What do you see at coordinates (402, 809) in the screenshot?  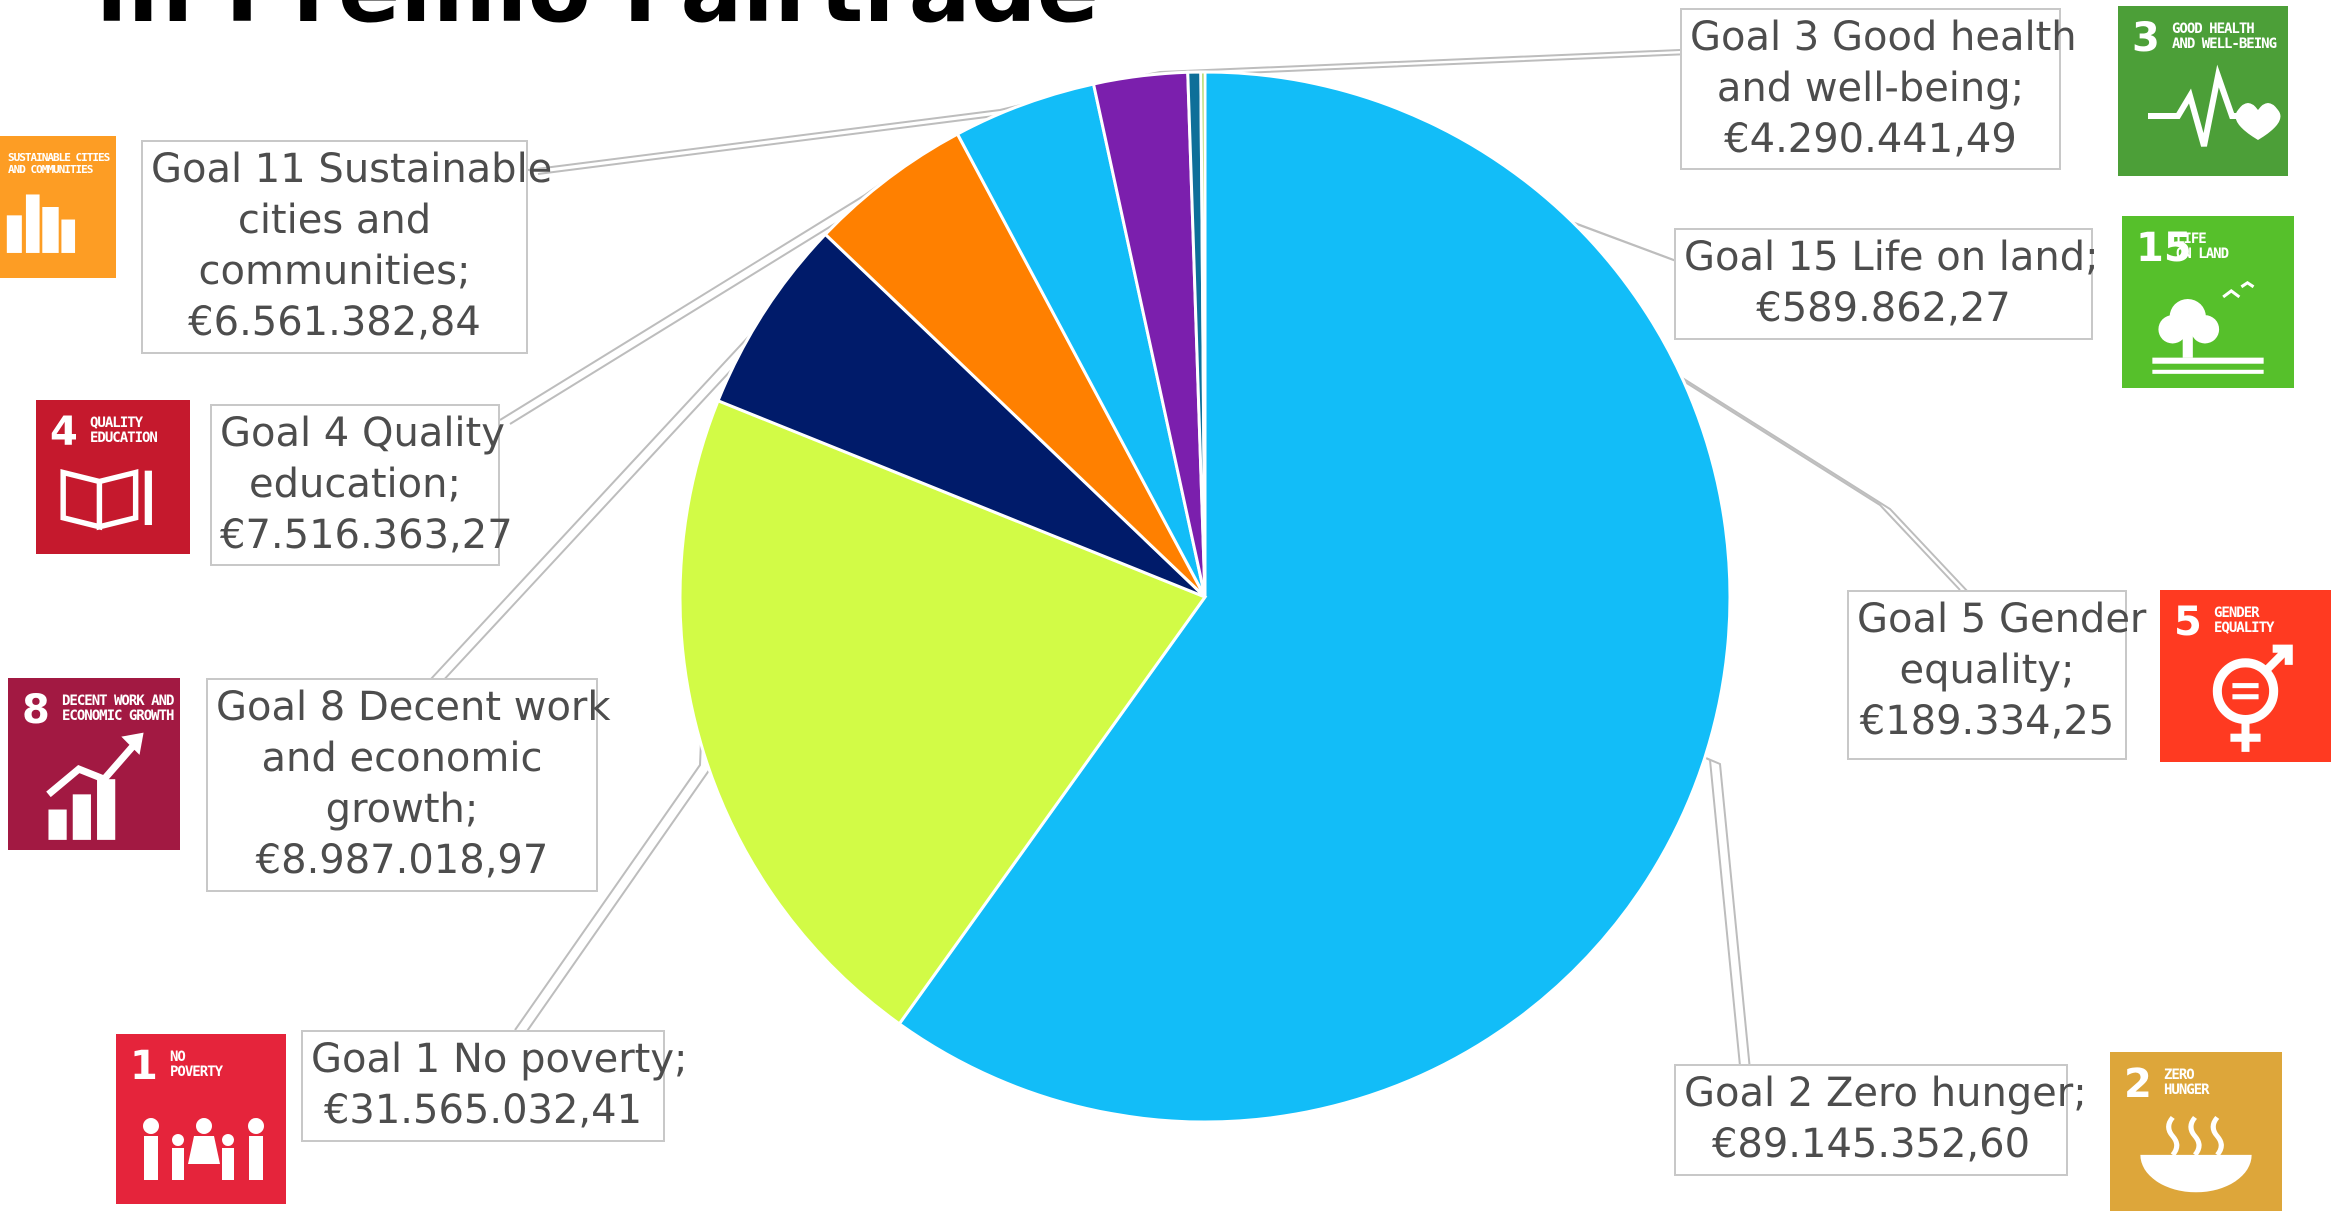 I see `label-line: growth;` at bounding box center [402, 809].